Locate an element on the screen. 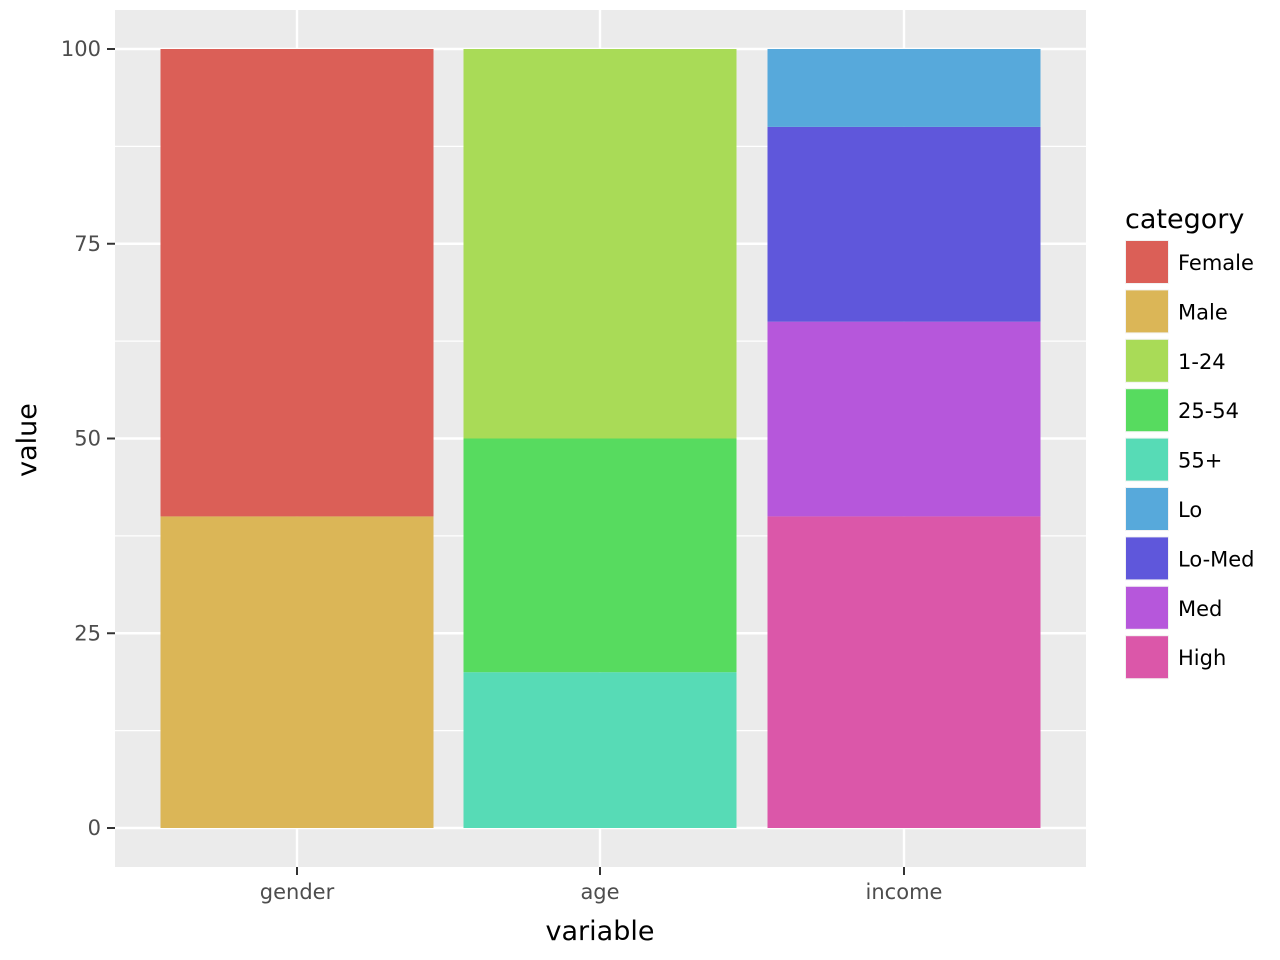 Image resolution: width=1280 pixels, height=960 pixels. y-tick-label: 25 is located at coordinates (87, 633).